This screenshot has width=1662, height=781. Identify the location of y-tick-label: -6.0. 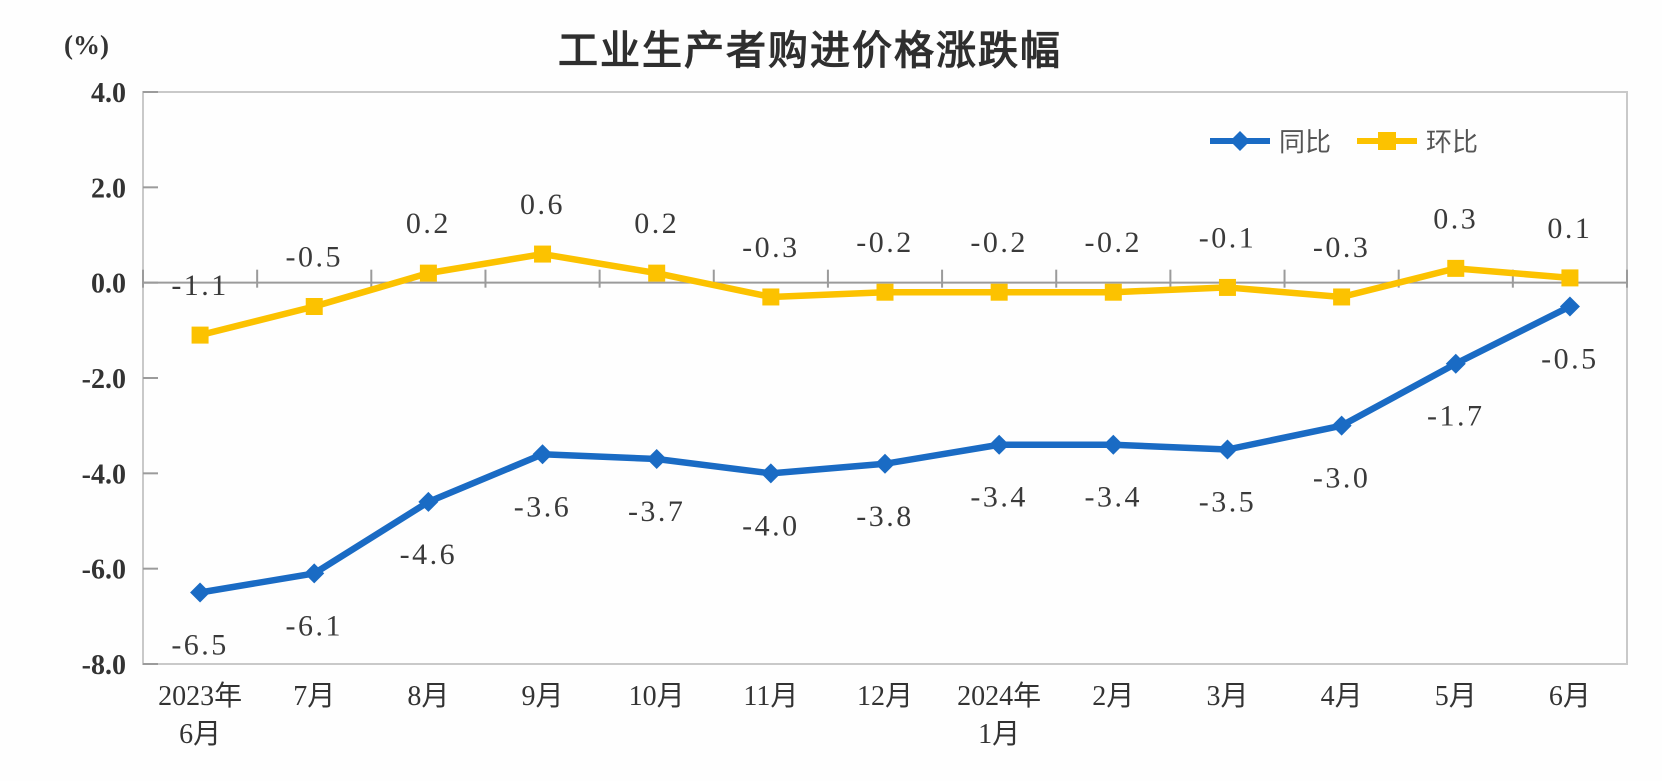
(104, 570).